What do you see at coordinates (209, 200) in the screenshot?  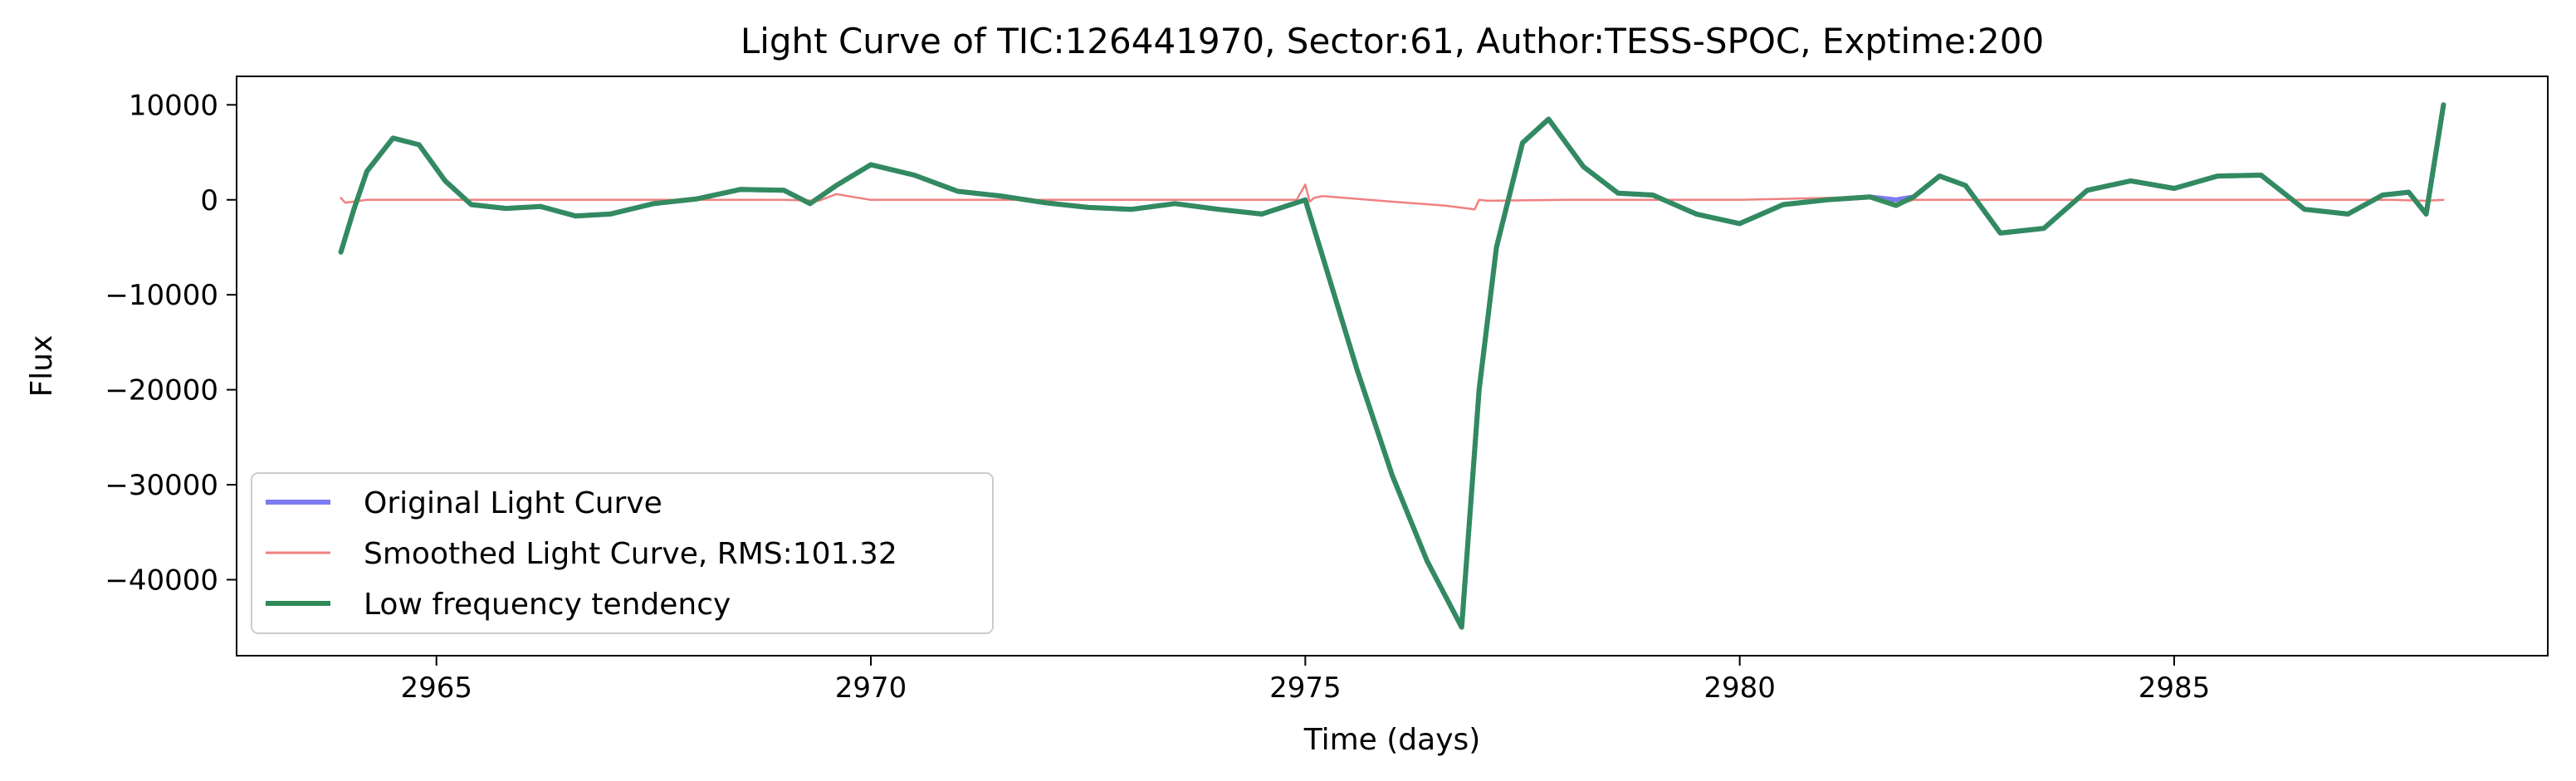 I see `y-tick-label: 0` at bounding box center [209, 200].